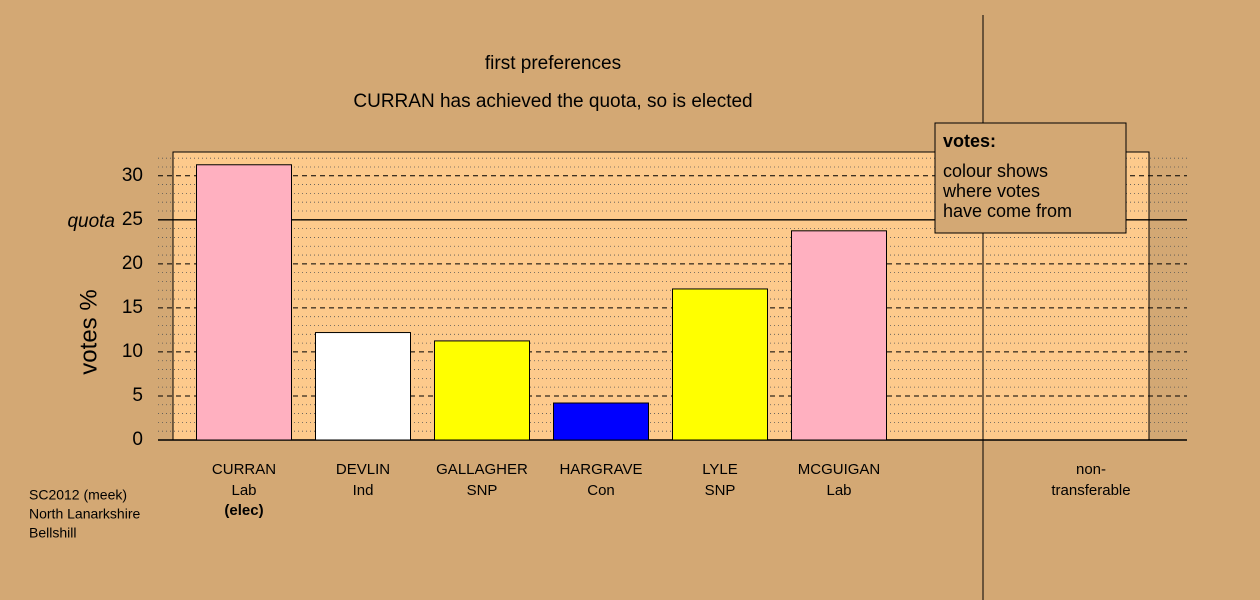 The width and height of the screenshot is (1260, 600). Describe the element at coordinates (84, 514) in the screenshot. I see `footer-text: North Lanarkshire` at that location.